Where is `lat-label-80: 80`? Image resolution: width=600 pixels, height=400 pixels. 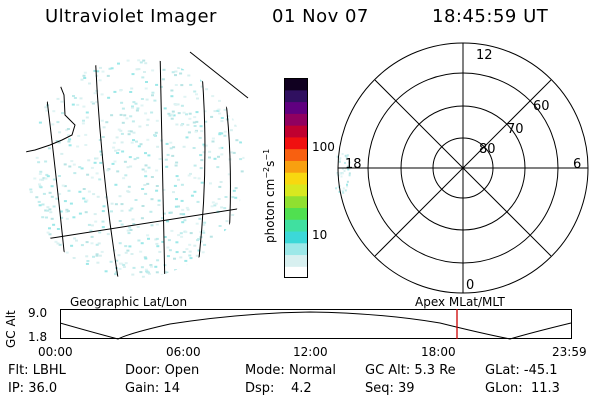 lat-label-80: 80 is located at coordinates (487, 149).